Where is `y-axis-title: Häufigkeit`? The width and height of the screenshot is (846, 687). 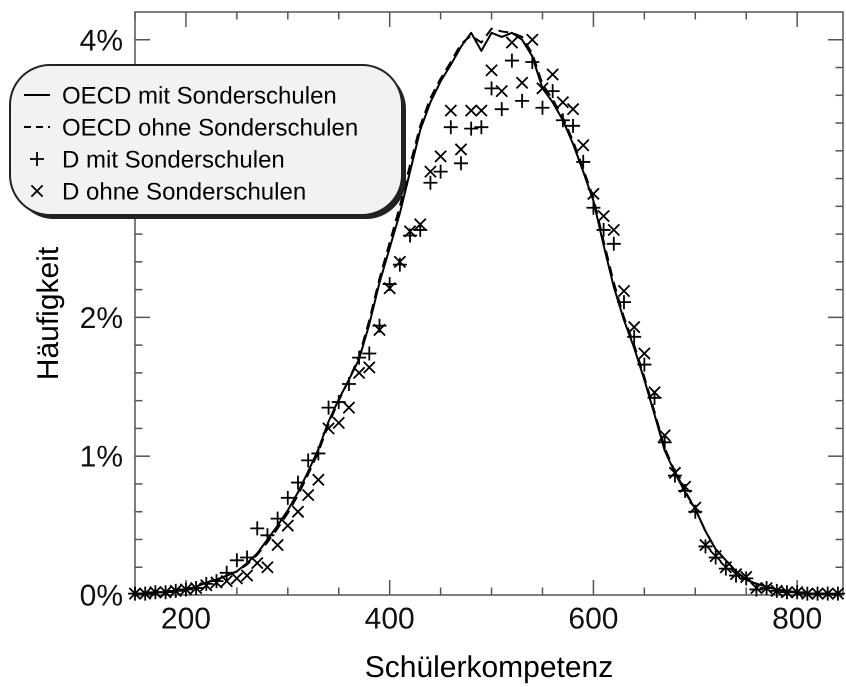
y-axis-title: Häufigkeit is located at coordinates (48, 313).